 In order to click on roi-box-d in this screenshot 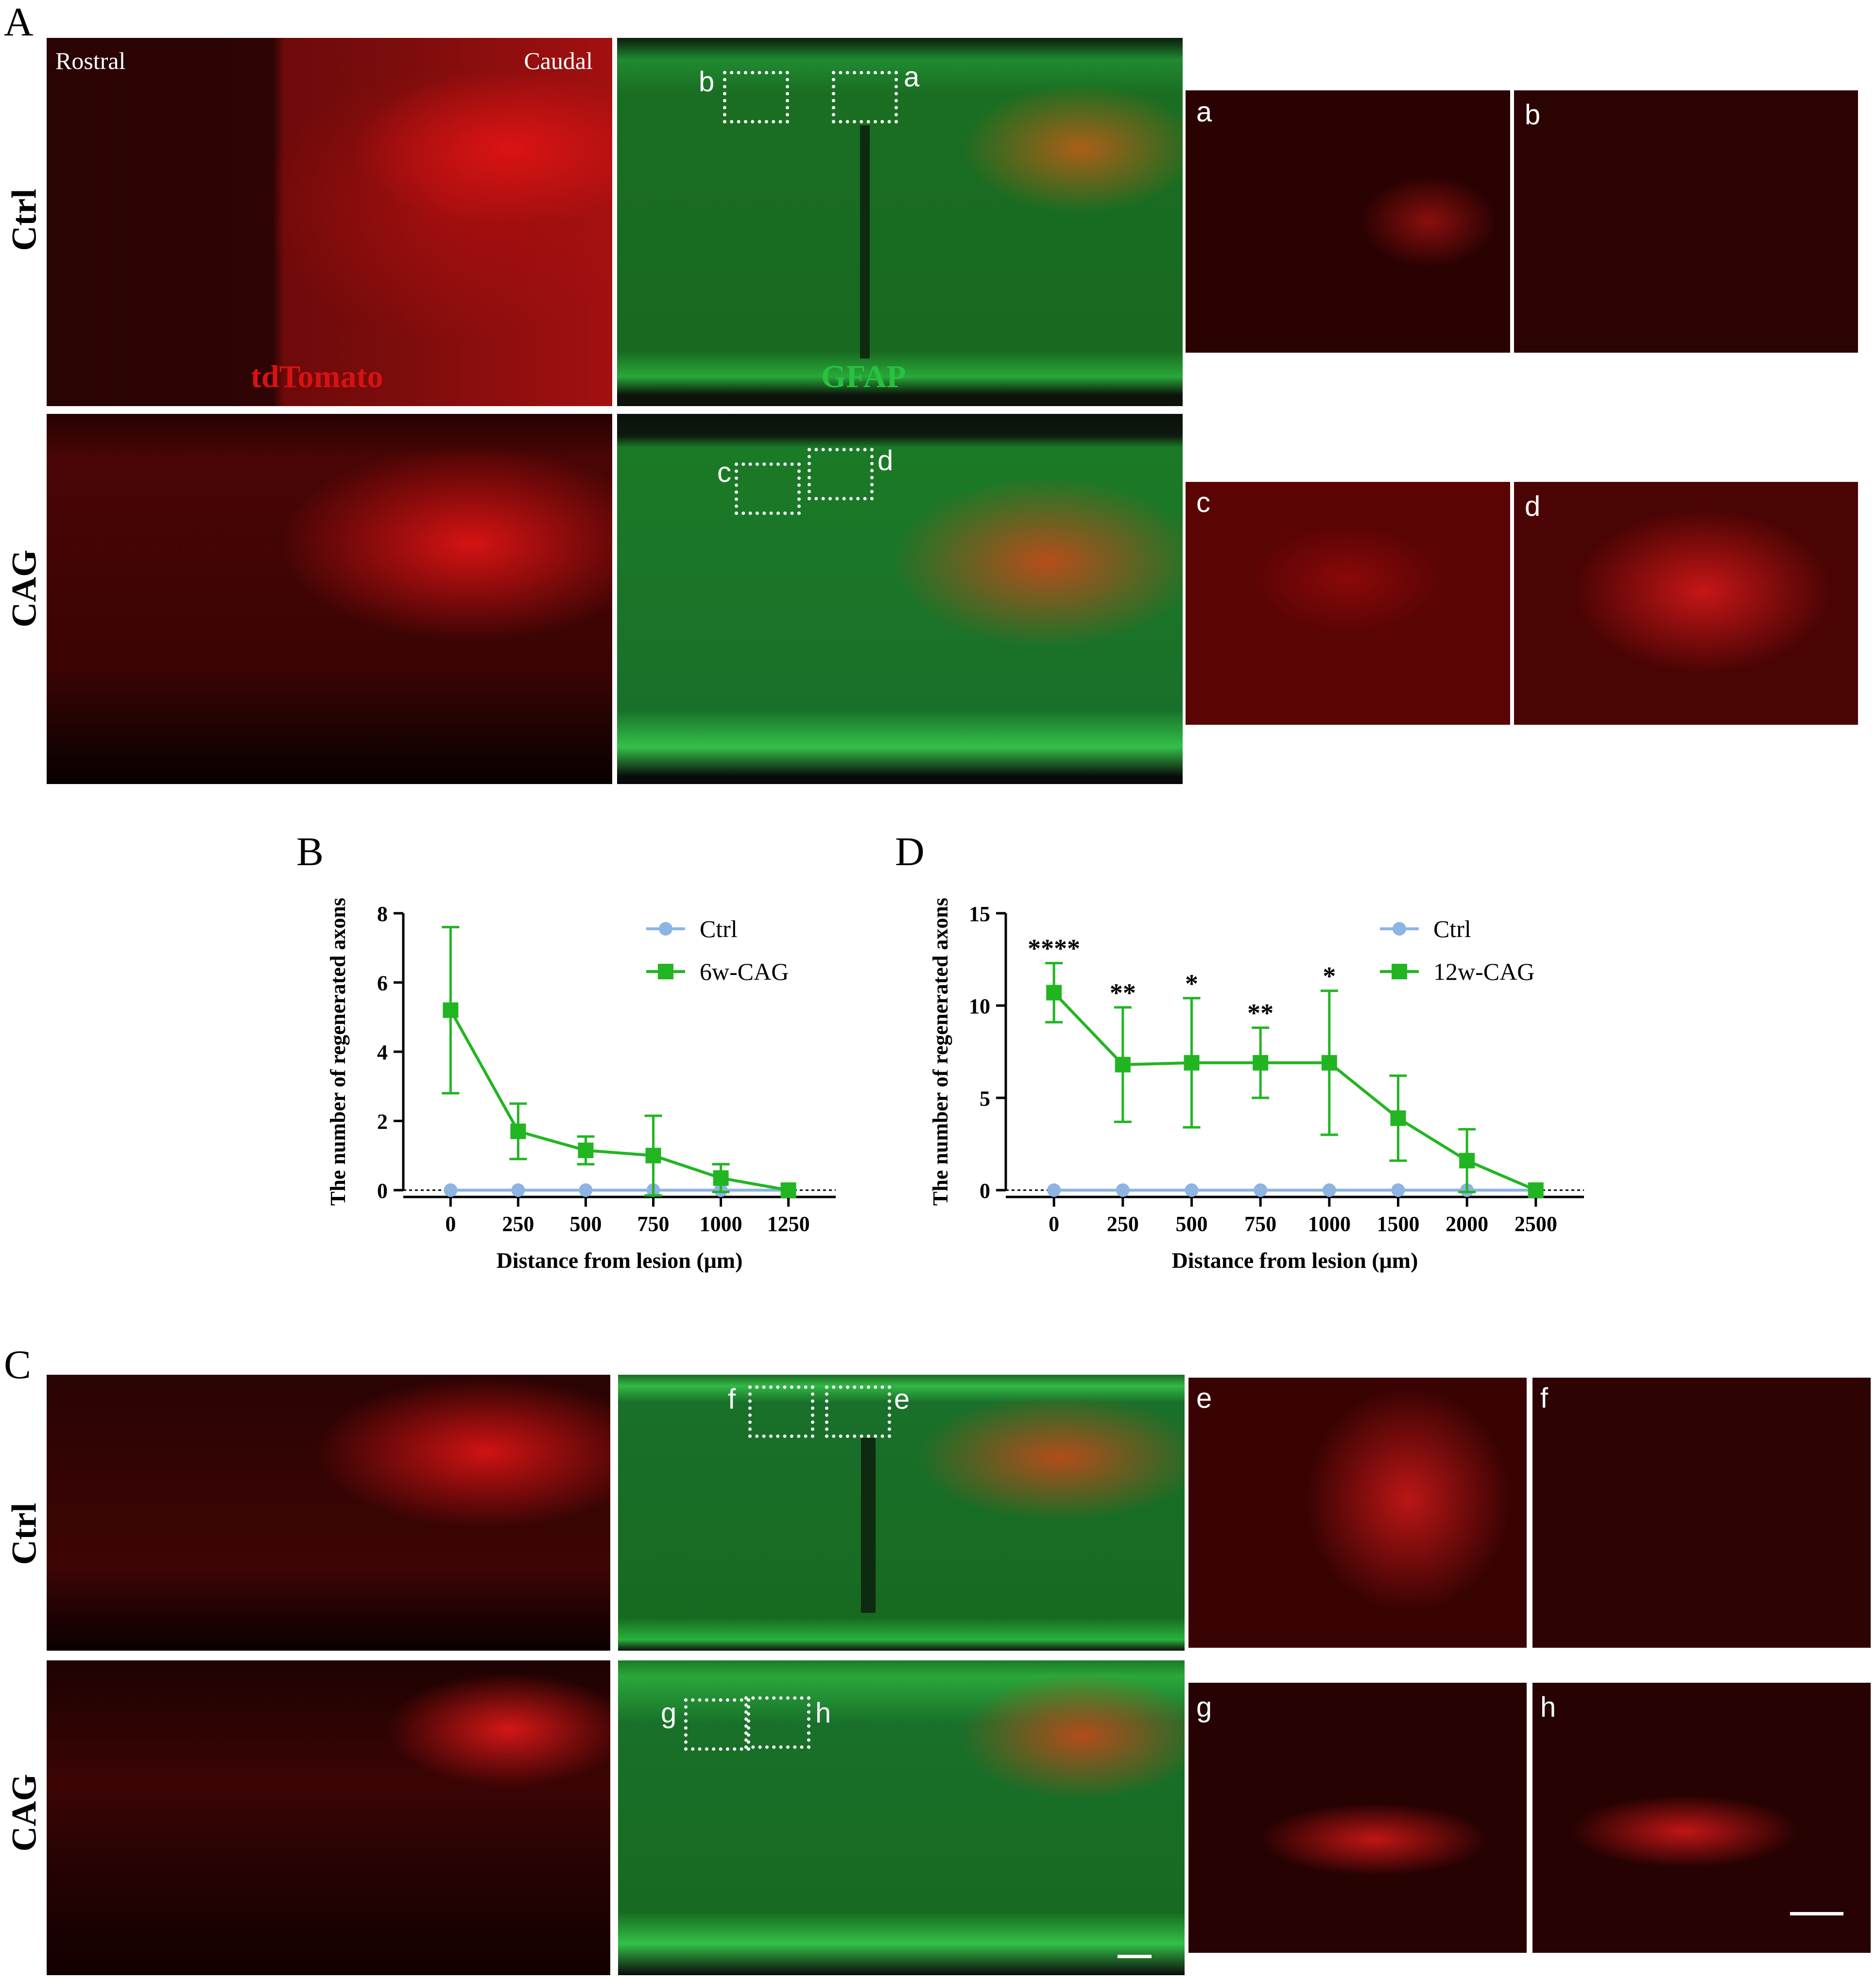, I will do `click(841, 474)`.